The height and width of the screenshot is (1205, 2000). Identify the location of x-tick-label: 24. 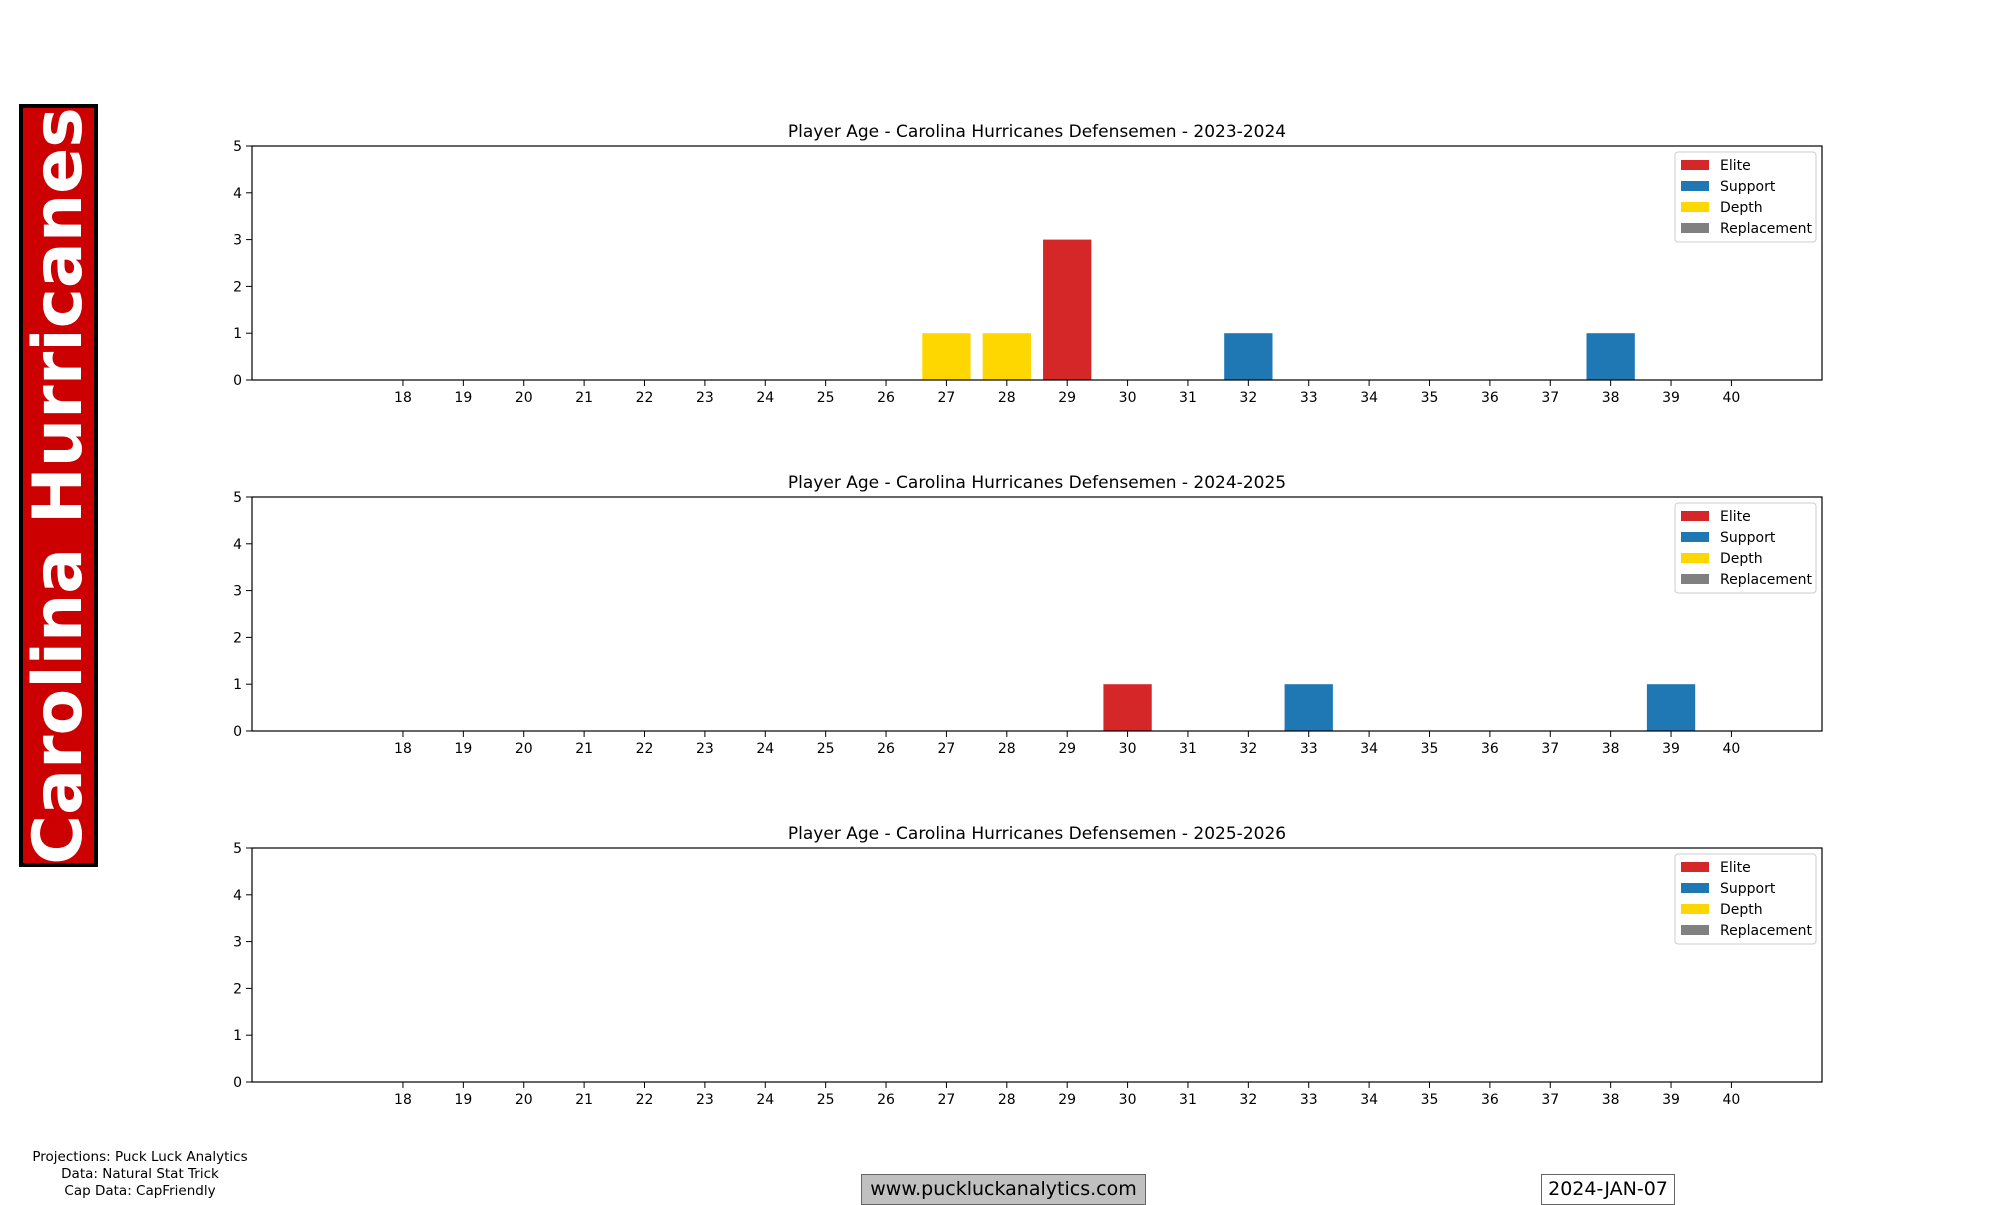
(765, 749).